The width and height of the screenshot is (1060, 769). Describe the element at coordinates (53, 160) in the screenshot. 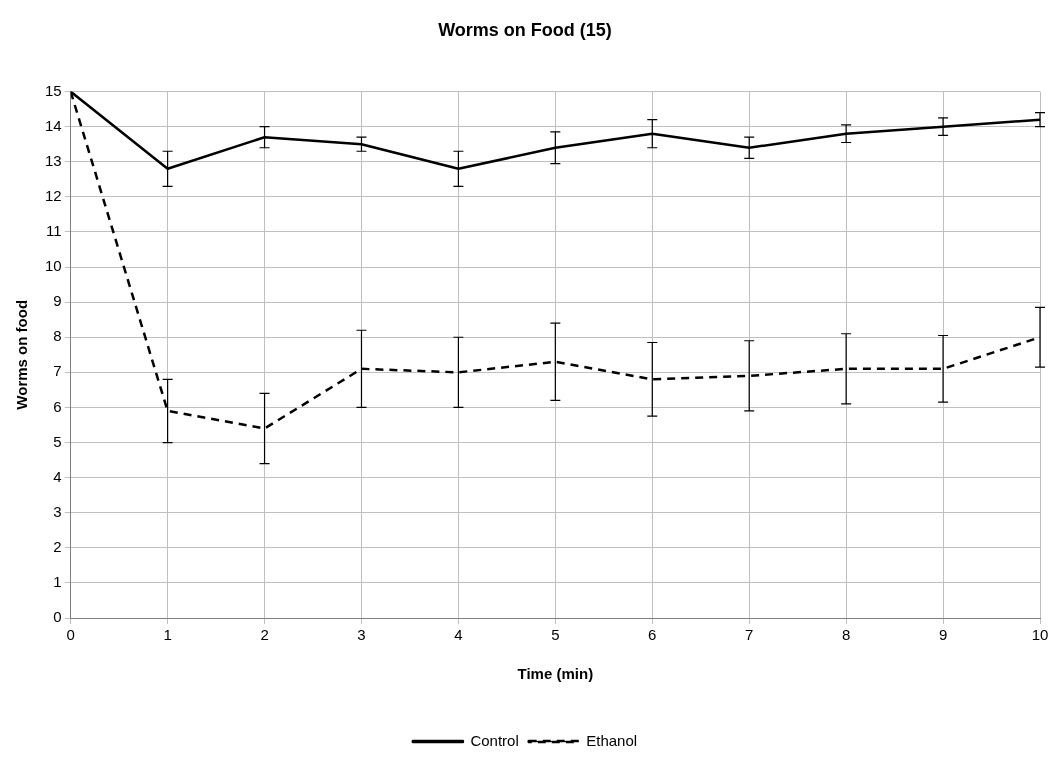

I see `y-tick-label: 13` at that location.